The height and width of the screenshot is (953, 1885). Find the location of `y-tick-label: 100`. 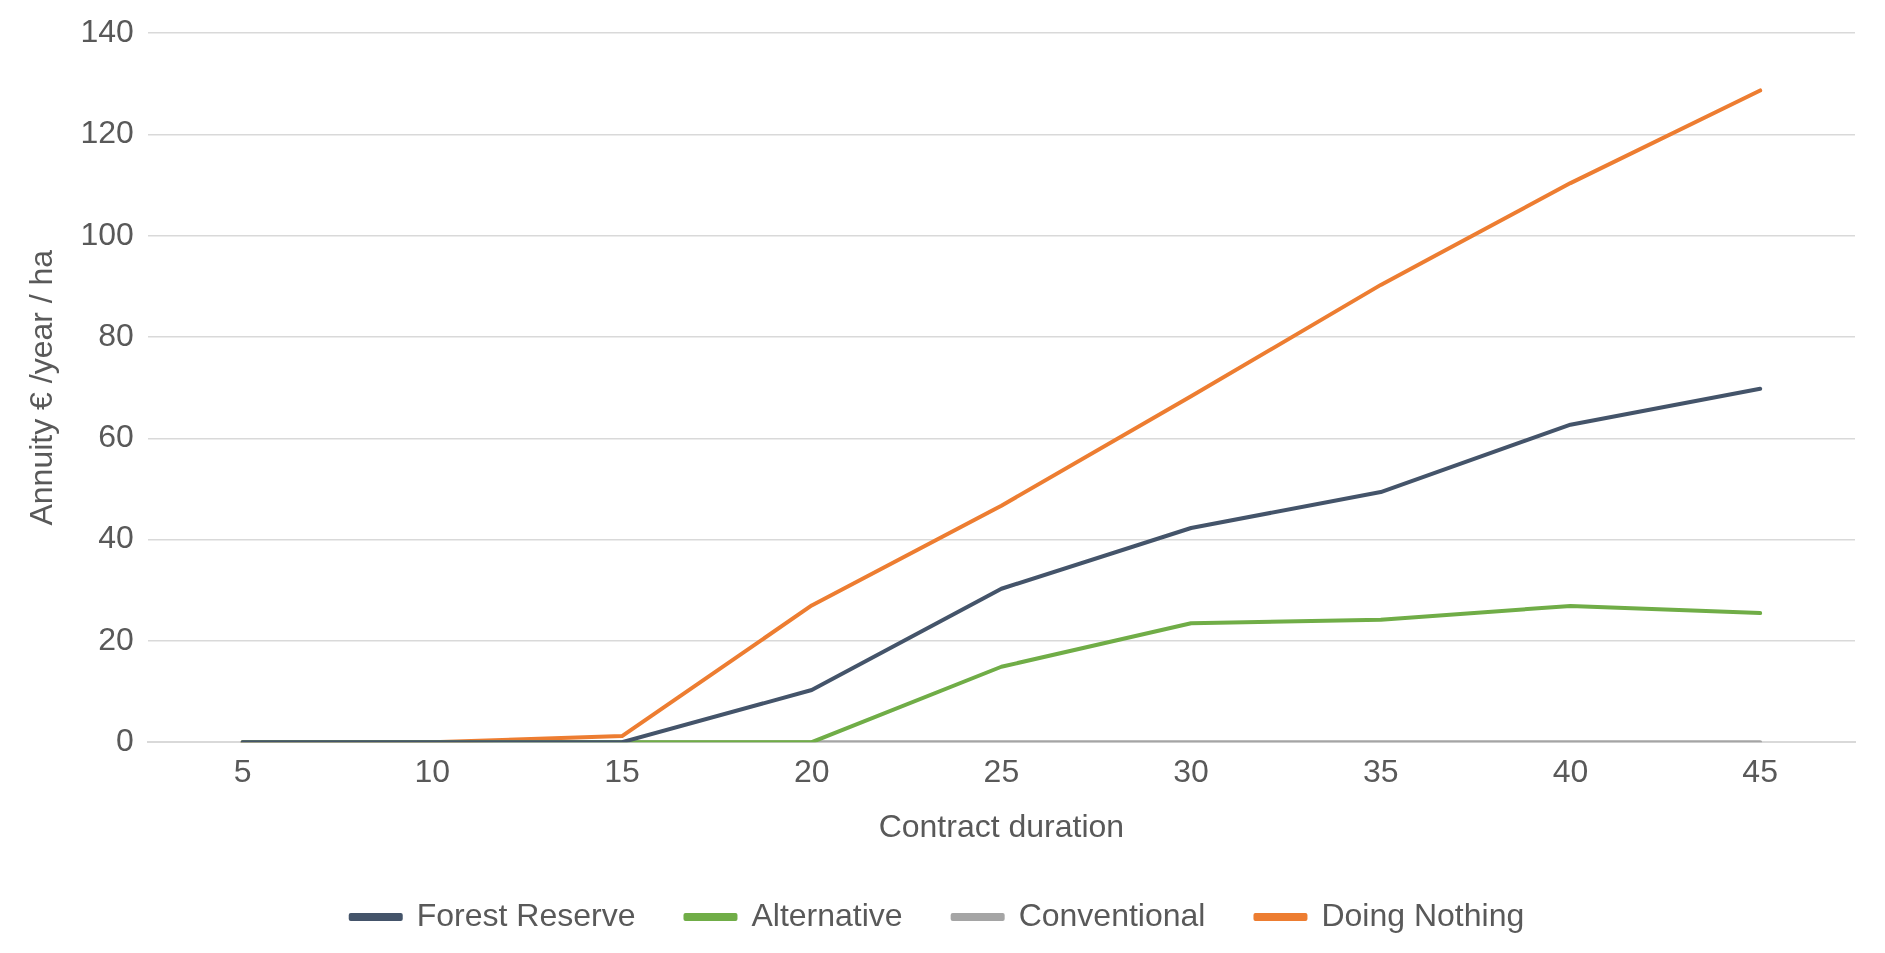

y-tick-label: 100 is located at coordinates (107, 233).